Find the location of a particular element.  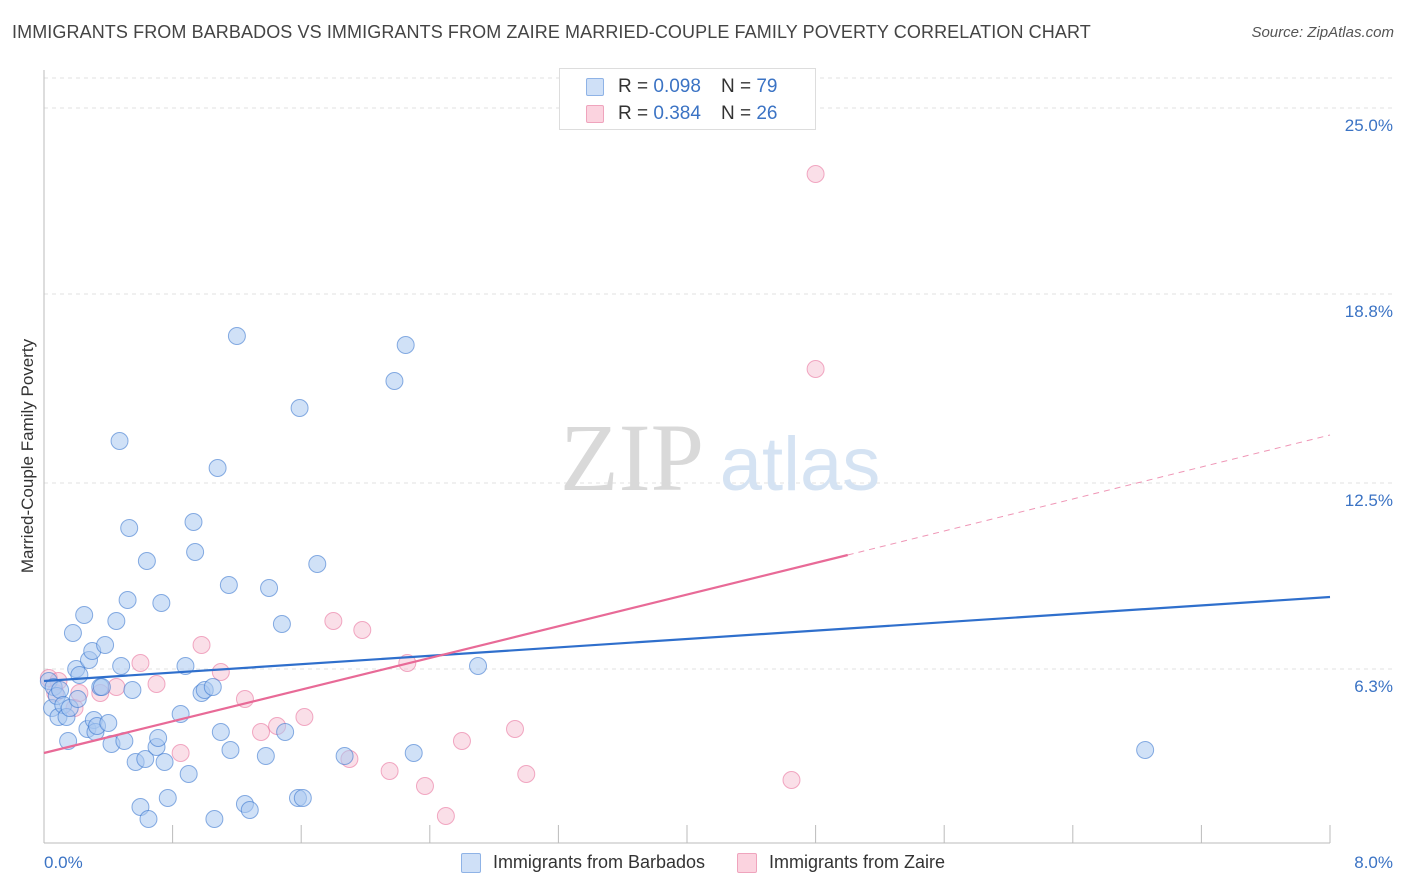

zaire-trendline is located at coordinates (446, 654).